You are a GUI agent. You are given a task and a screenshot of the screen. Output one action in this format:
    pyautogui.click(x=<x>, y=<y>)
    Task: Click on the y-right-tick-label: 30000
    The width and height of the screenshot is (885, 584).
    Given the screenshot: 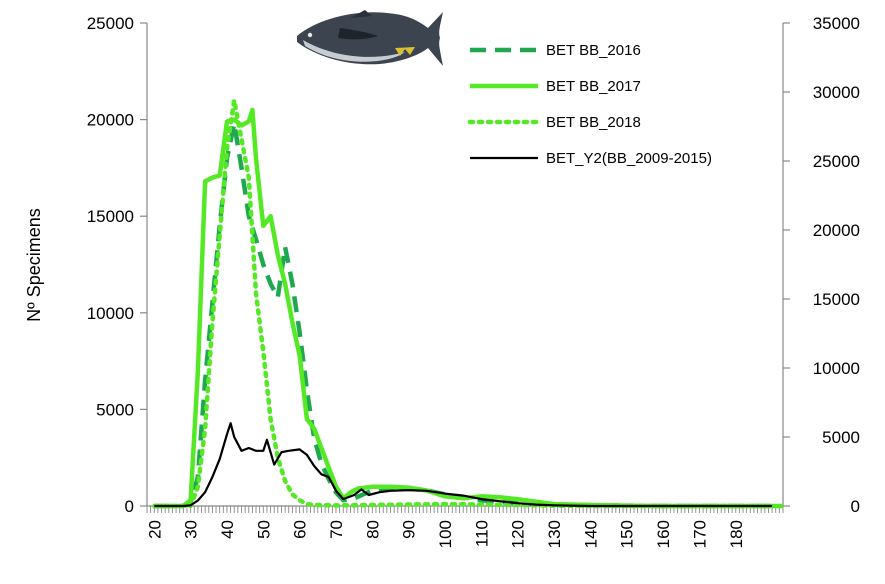 What is the action you would take?
    pyautogui.click(x=836, y=92)
    